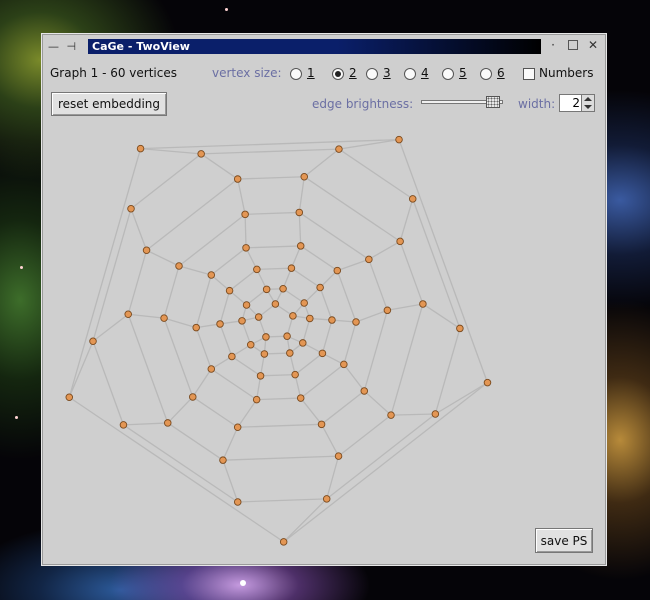 Image resolution: width=650 pixels, height=600 pixels. Describe the element at coordinates (63, 46) in the screenshot. I see `window-menu-icon: — ⊣` at that location.